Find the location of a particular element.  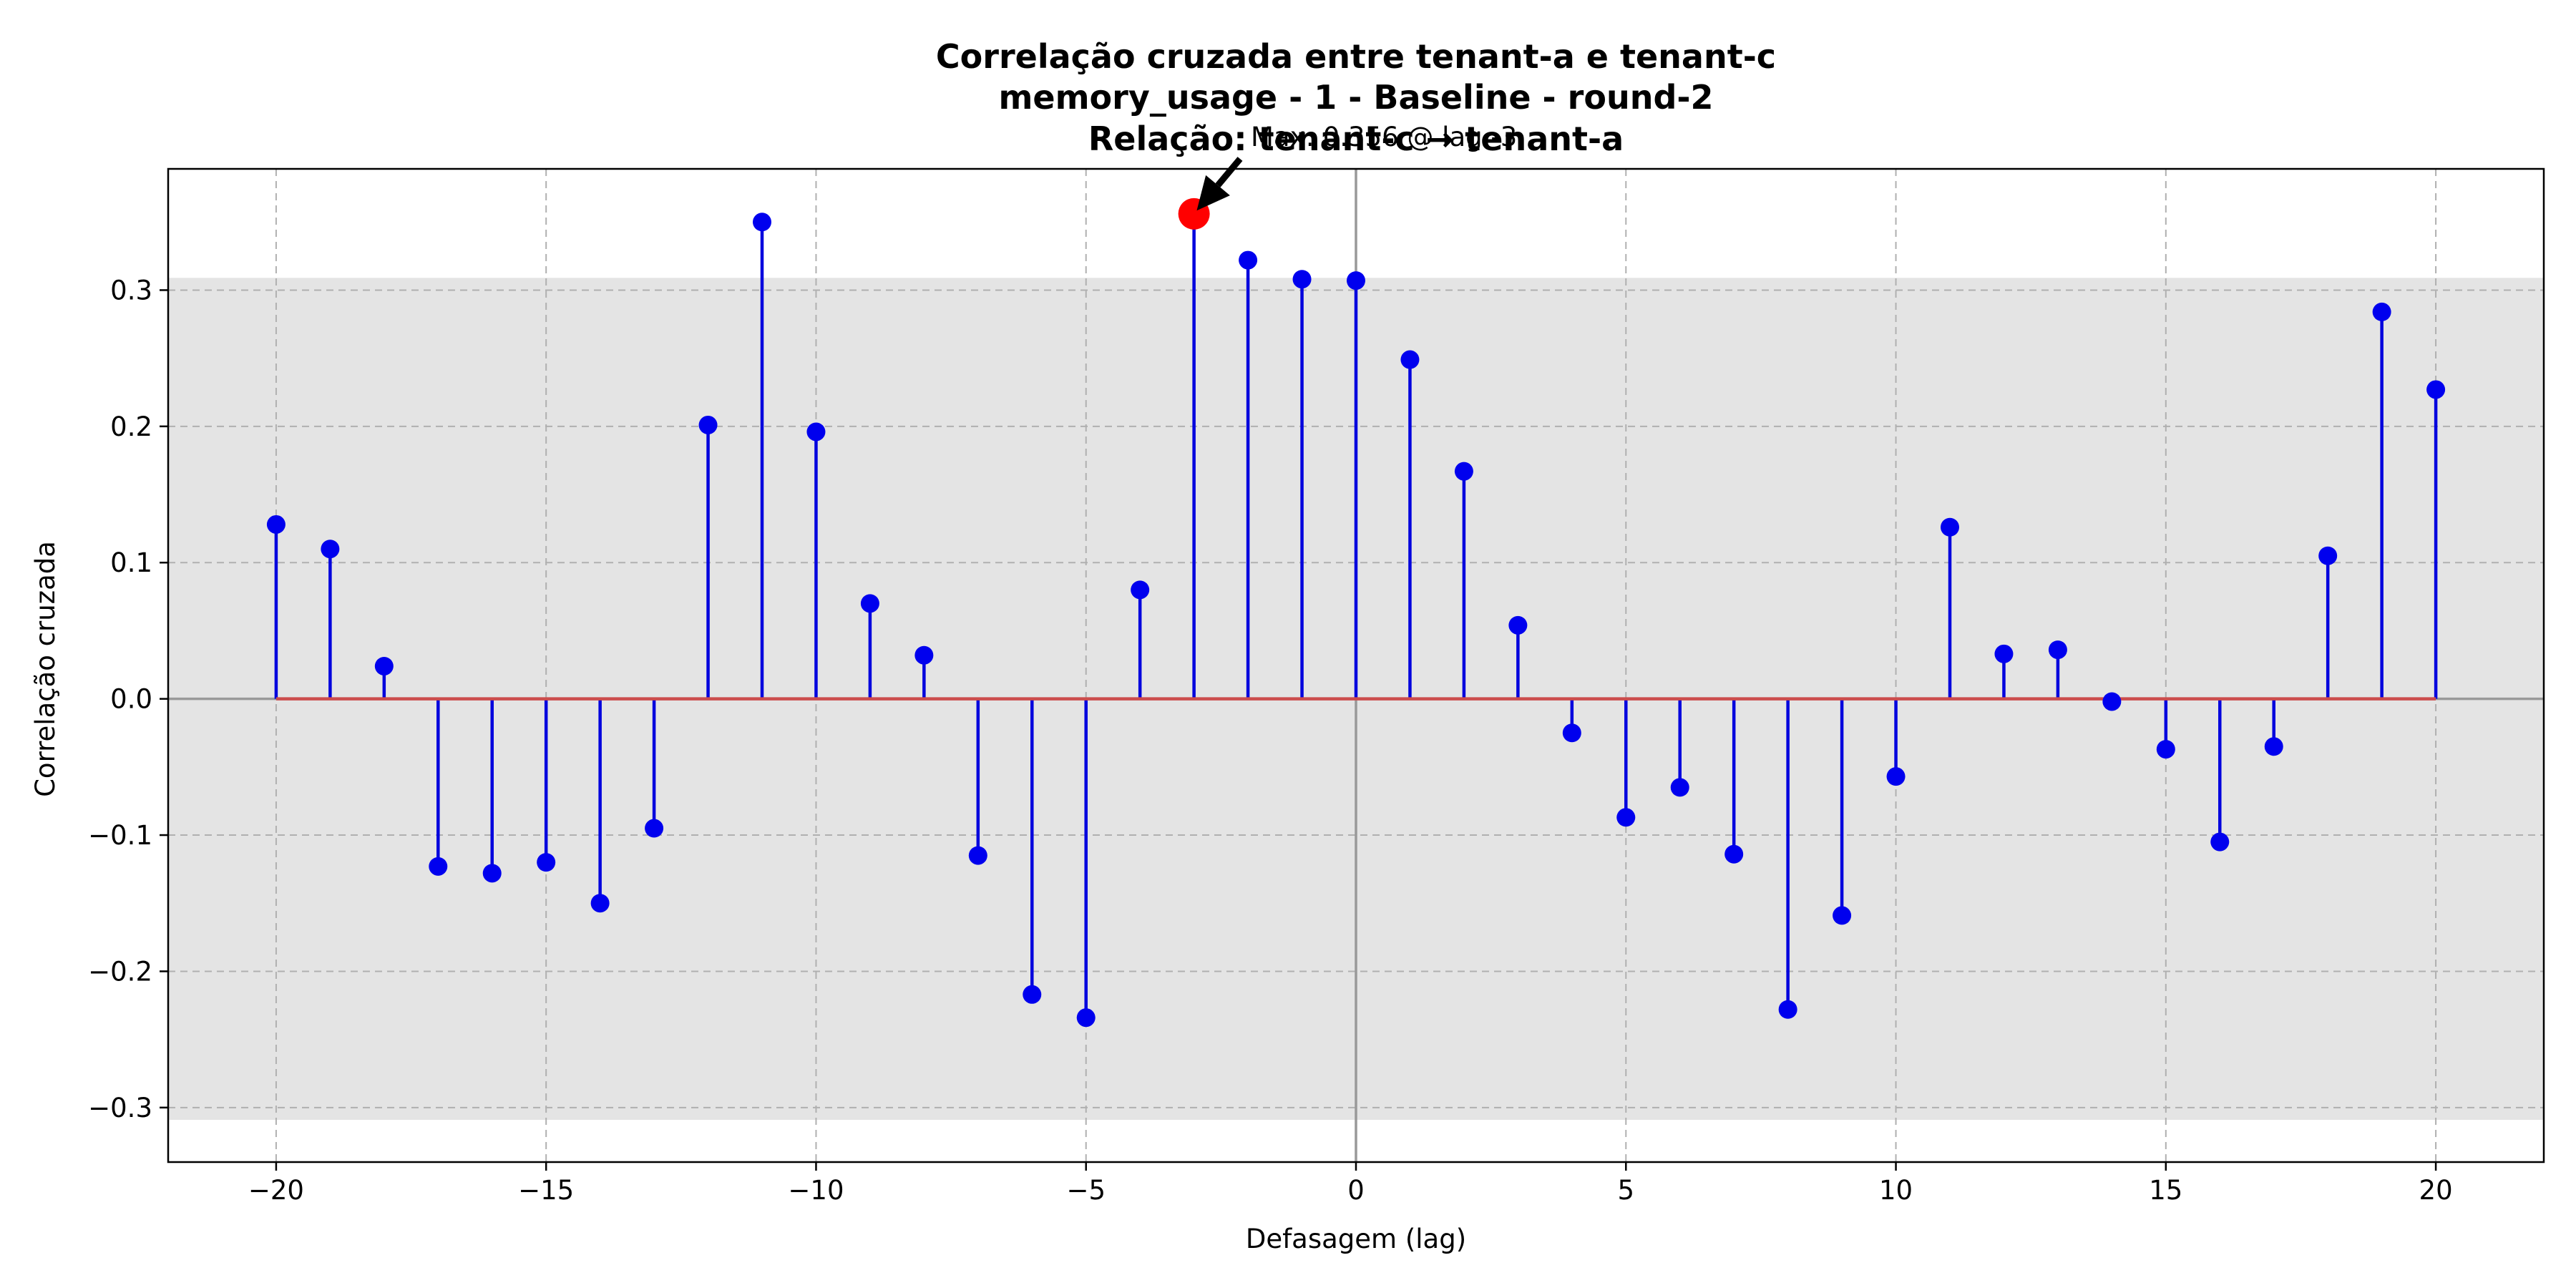

y-tick-label: 0.0 is located at coordinates (131, 699).